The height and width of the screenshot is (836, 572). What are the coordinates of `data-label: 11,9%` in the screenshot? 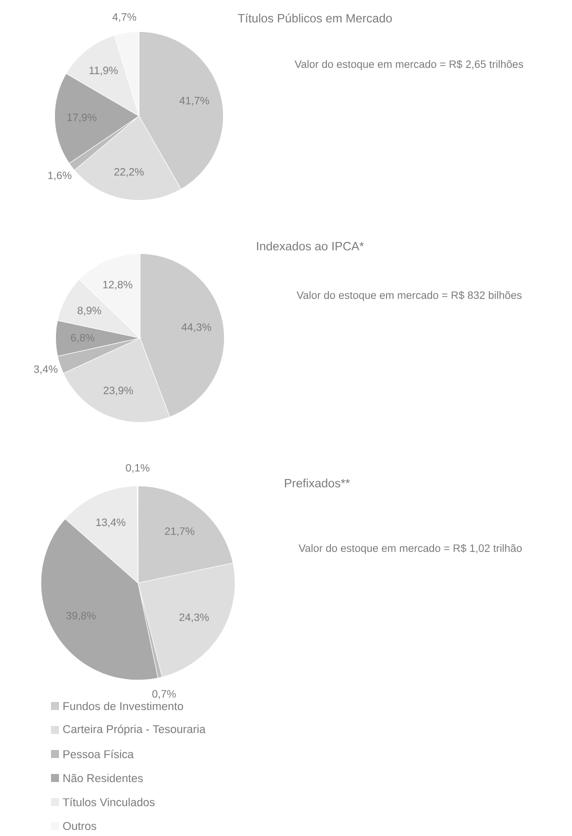 It's located at (104, 71).